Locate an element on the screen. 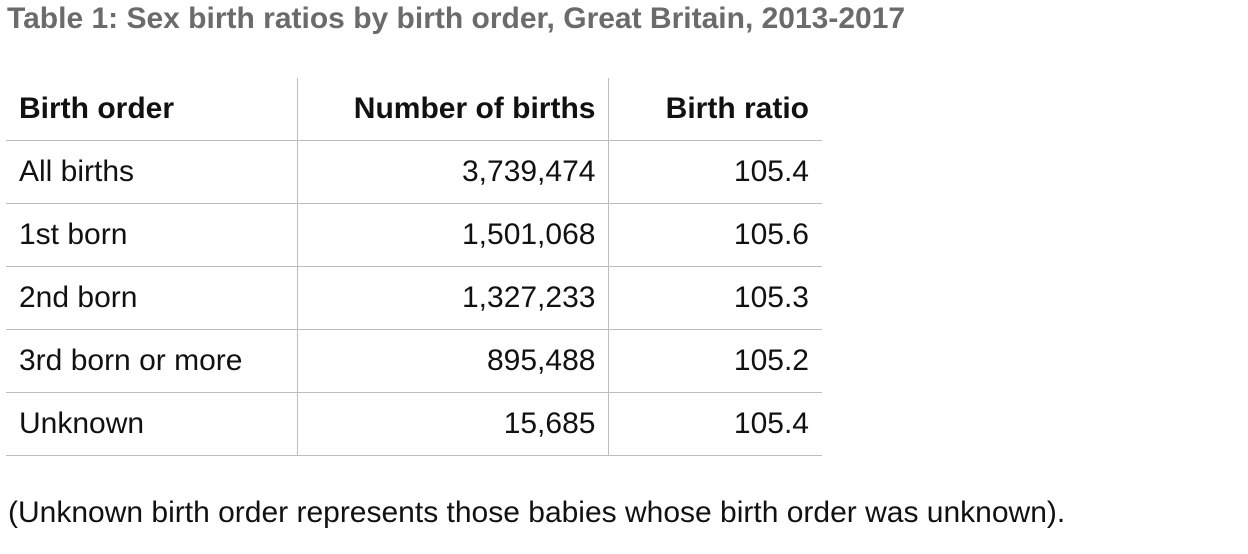  table-row: All births 3,739,474 105.4 is located at coordinates (414, 172).